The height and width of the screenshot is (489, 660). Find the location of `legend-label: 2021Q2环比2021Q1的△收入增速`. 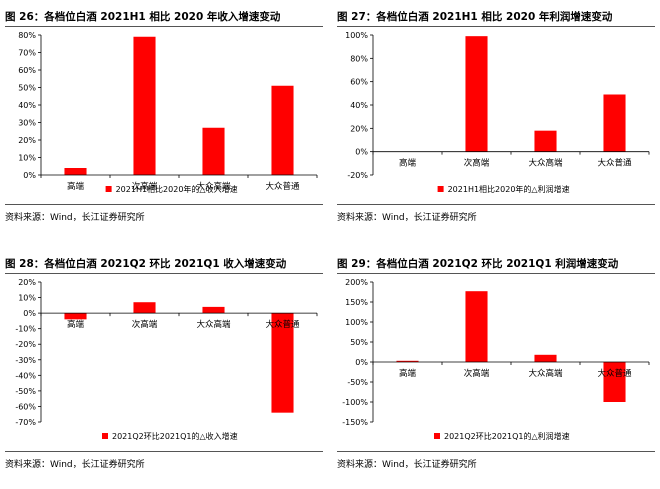

legend-label: 2021Q2环比2021Q1的△收入增速 is located at coordinates (175, 436).